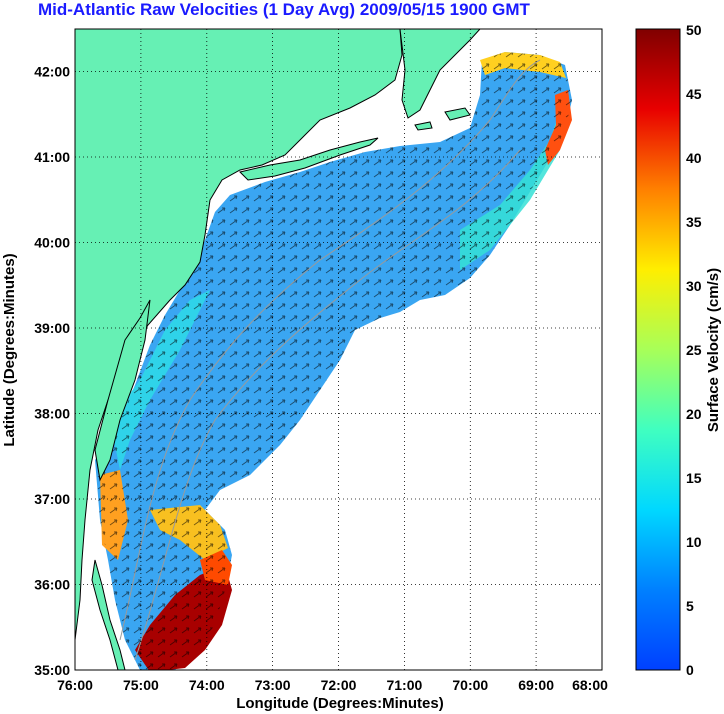 The image size is (724, 714). Describe the element at coordinates (694, 222) in the screenshot. I see `colorbar-tick-label: 35` at that location.